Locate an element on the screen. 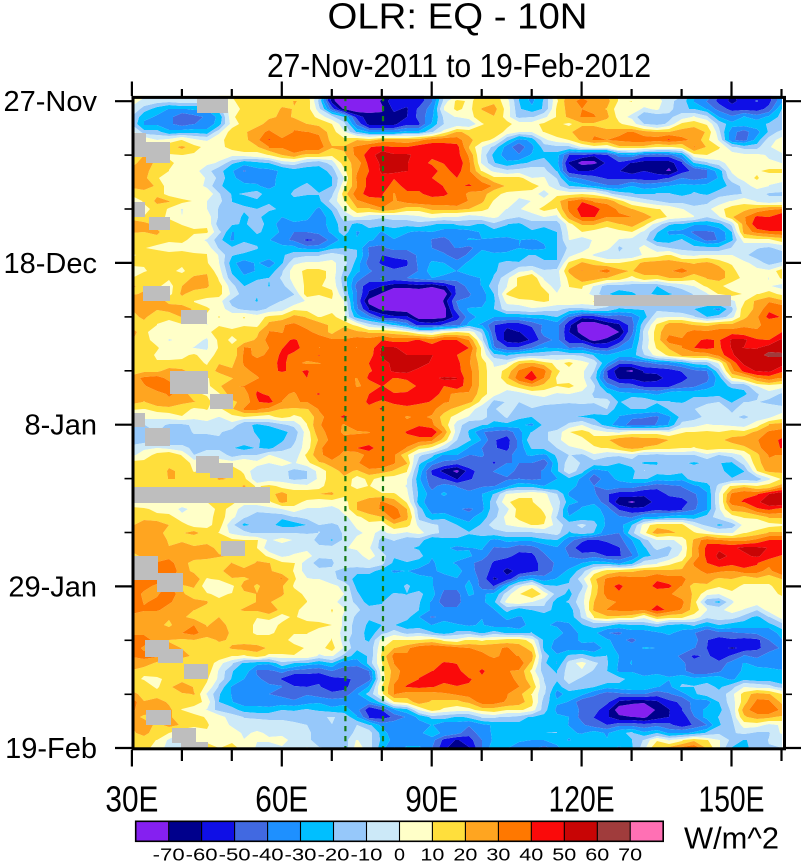 The height and width of the screenshot is (863, 801). svg-text: -20 is located at coordinates (334, 853).